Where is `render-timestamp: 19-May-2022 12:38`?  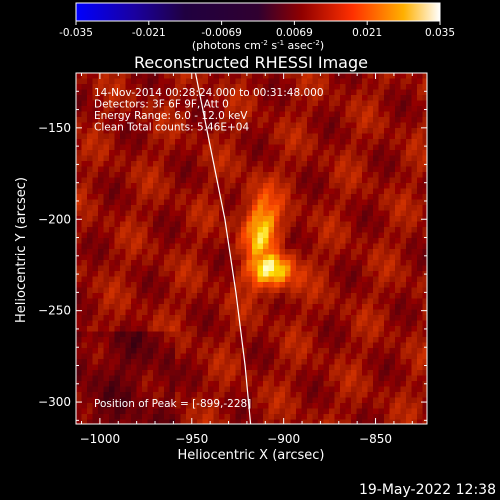 render-timestamp: 19-May-2022 12:38 is located at coordinates (427, 490).